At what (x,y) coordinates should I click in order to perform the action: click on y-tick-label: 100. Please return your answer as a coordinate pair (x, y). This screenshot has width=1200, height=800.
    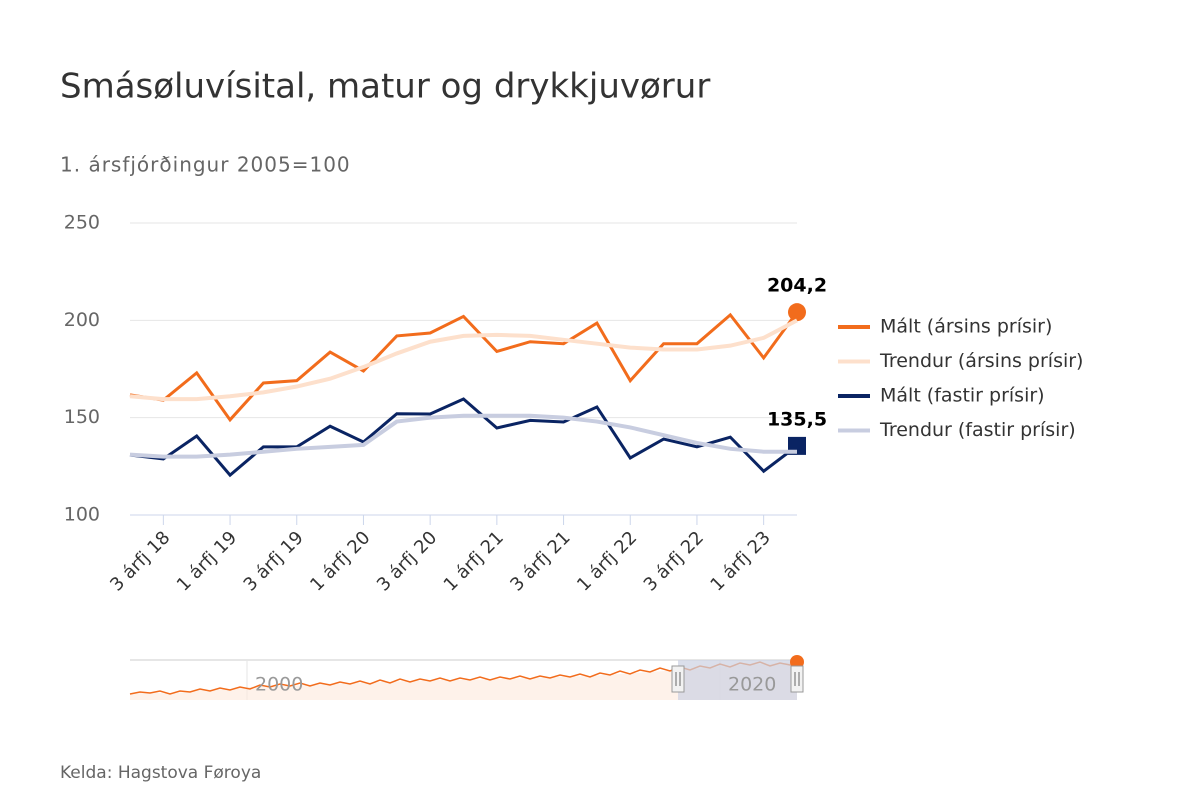
    Looking at the image, I should click on (82, 515).